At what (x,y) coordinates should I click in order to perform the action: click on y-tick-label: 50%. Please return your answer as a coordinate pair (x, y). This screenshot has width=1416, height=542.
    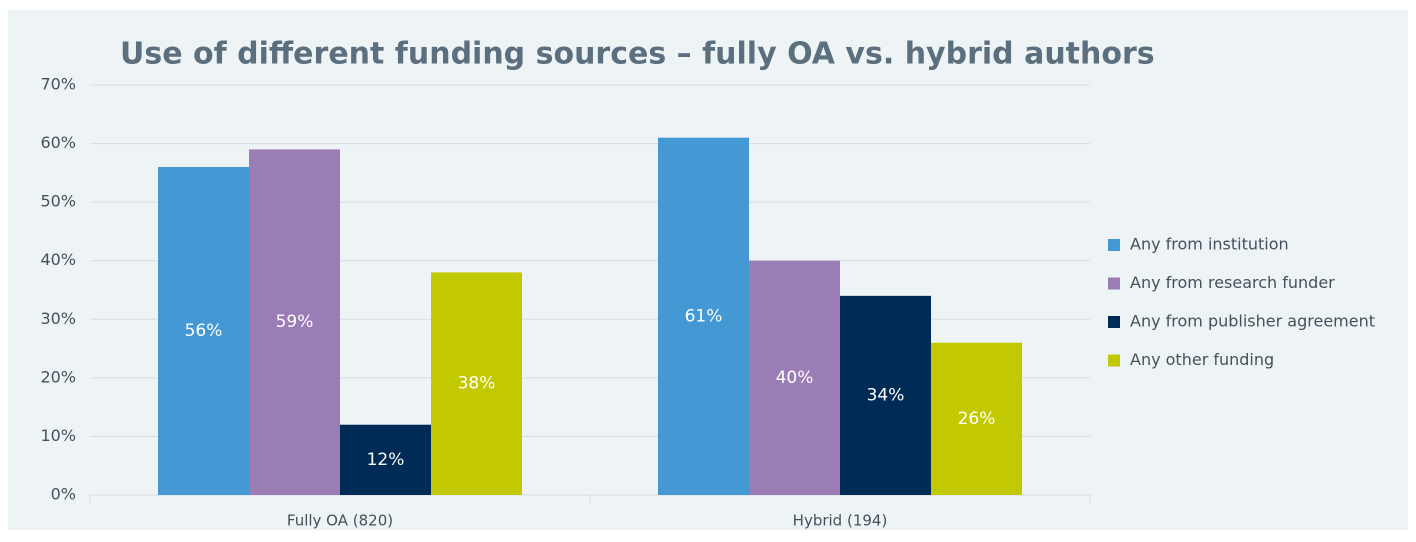
    Looking at the image, I should click on (58, 201).